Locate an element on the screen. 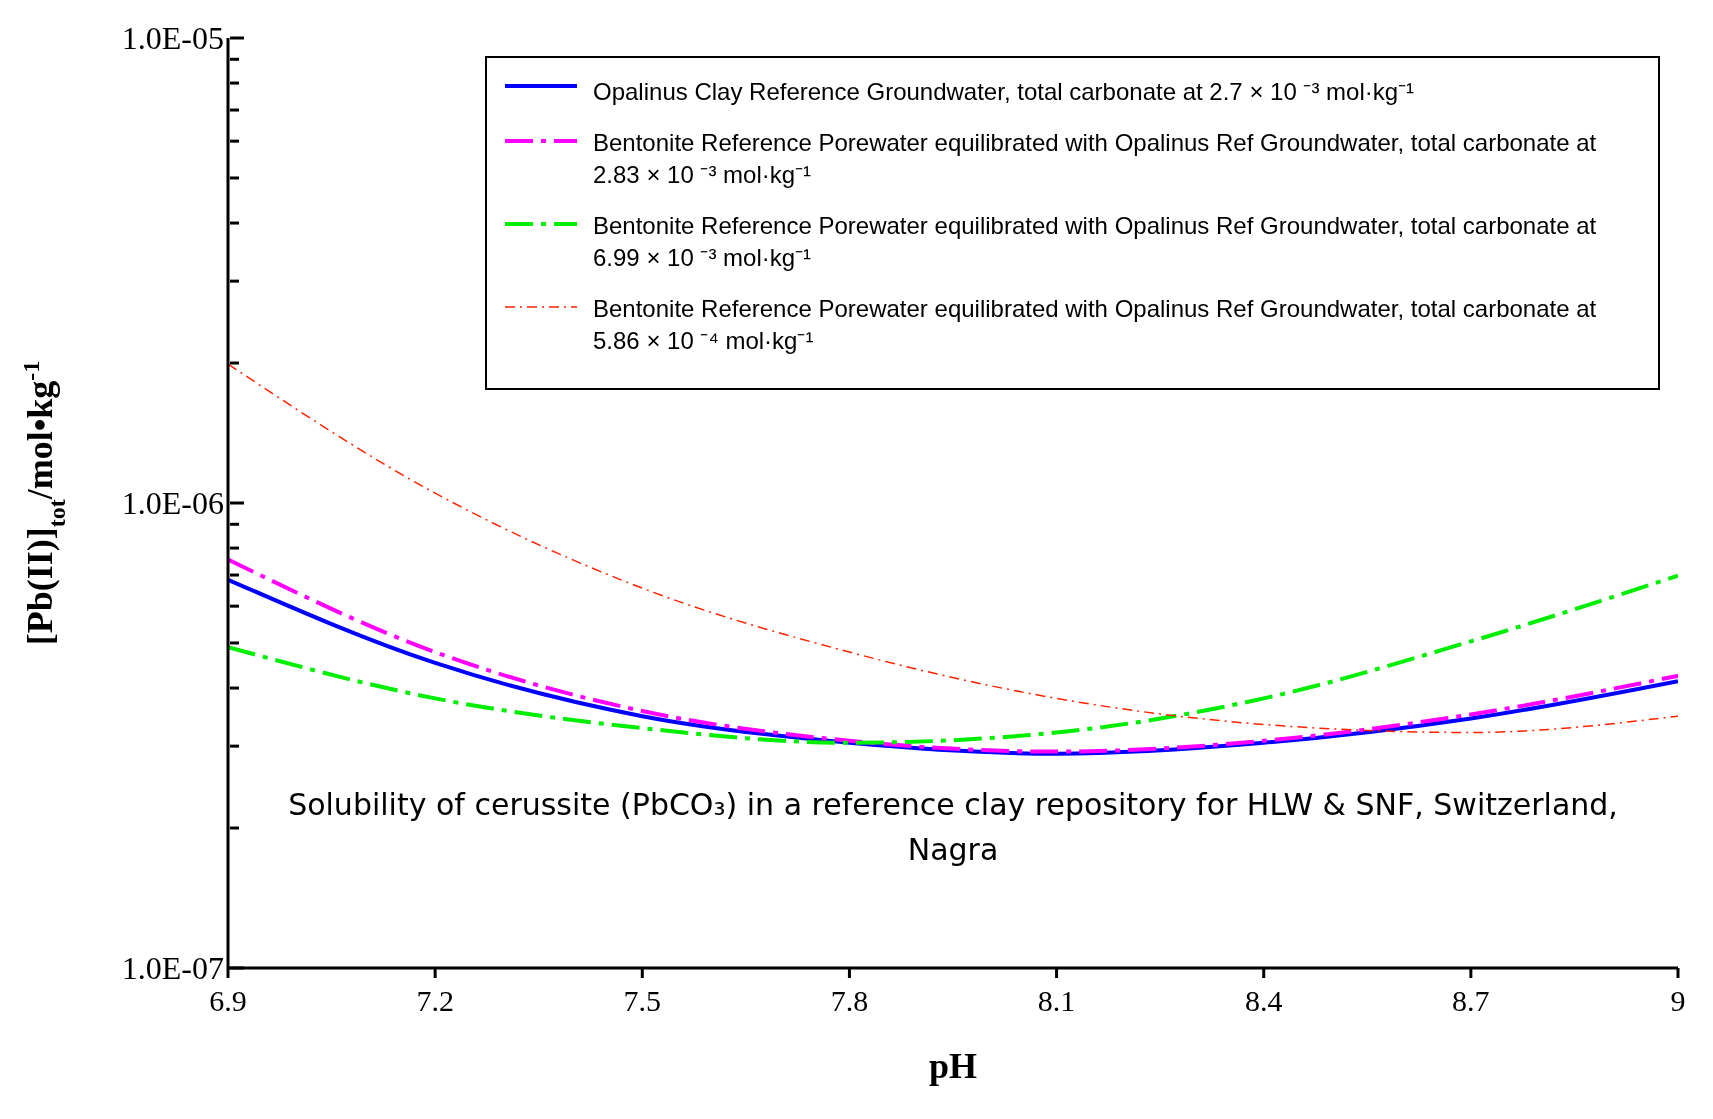  x-tick-label: 9 is located at coordinates (1678, 1001).